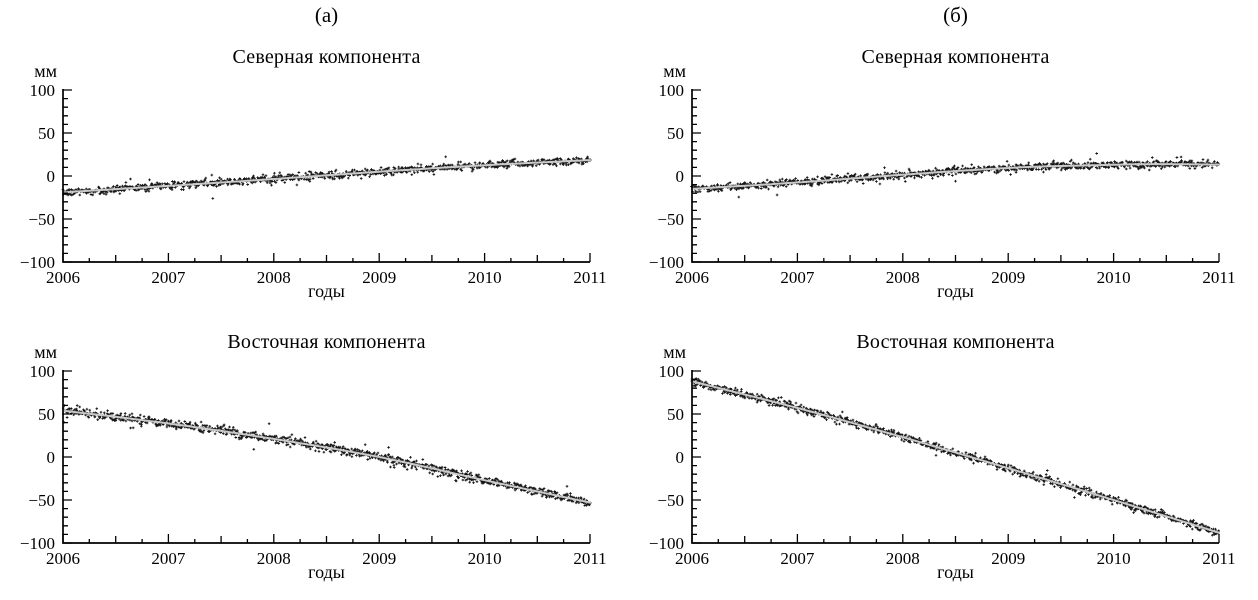 The width and height of the screenshot is (1258, 600). What do you see at coordinates (955, 15) in the screenshot?
I see `panel-label-b: (б)` at bounding box center [955, 15].